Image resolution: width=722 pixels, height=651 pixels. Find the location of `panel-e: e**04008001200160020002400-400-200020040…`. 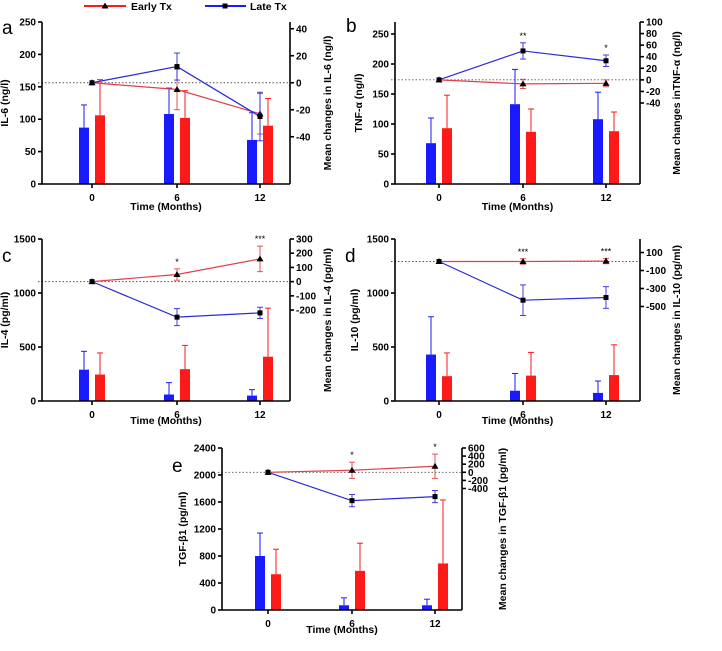

panel-e: e**04008001200160020002400-400-200020040… is located at coordinates (340, 539).